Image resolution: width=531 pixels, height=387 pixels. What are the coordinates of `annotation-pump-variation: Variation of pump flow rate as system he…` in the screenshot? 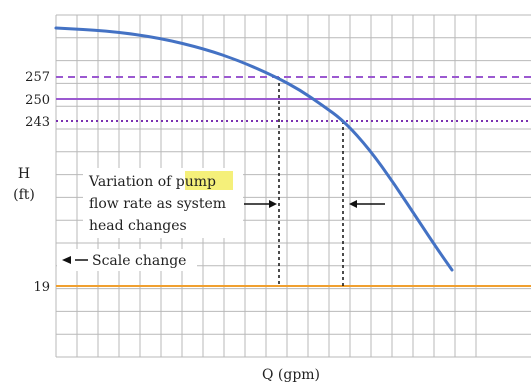 It's located at (163, 203).